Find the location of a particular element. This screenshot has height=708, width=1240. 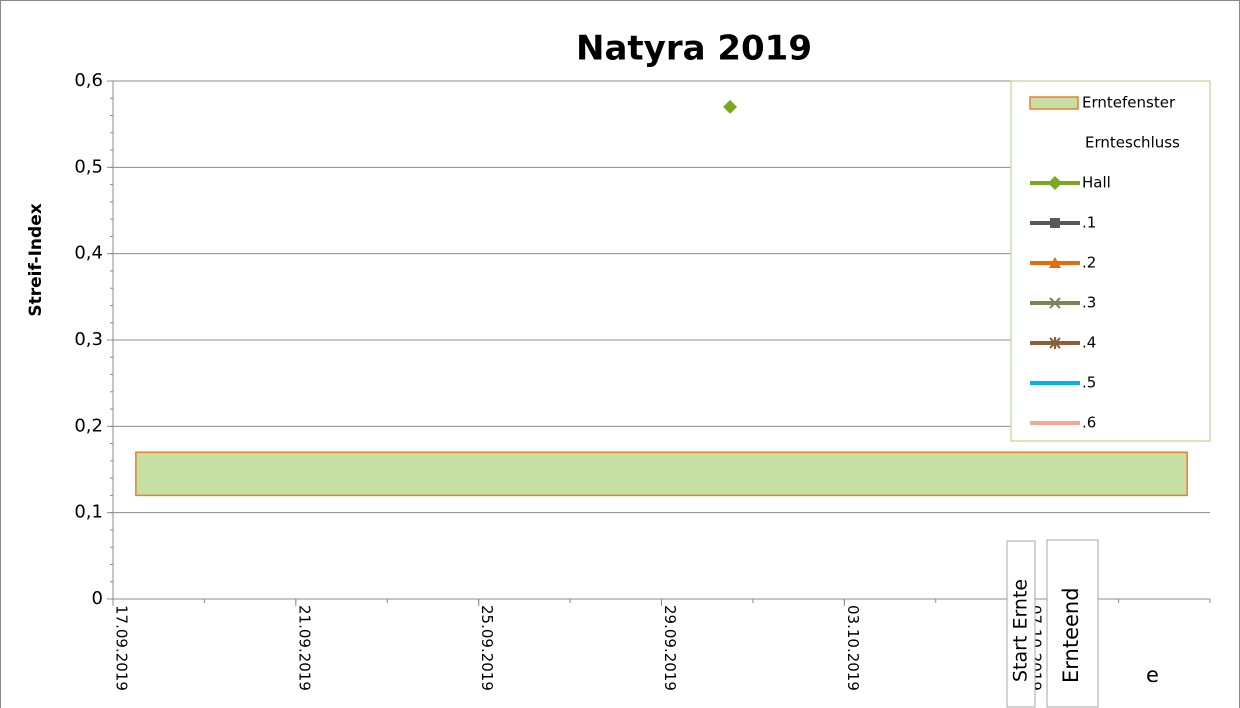

chart-title: Natyra 2019 is located at coordinates (694, 49).